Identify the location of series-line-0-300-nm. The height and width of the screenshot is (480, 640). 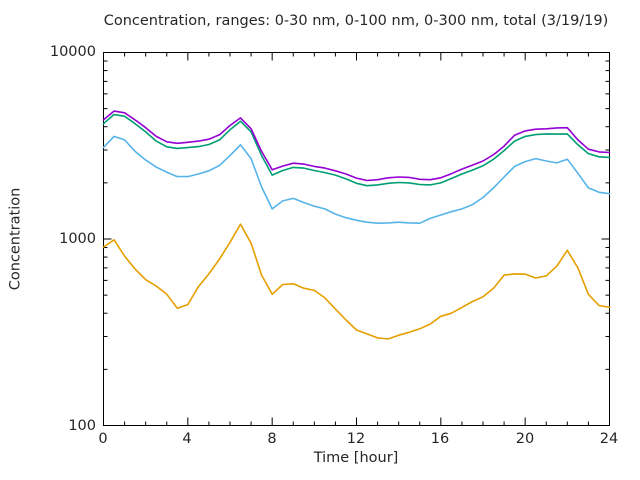
(356, 150).